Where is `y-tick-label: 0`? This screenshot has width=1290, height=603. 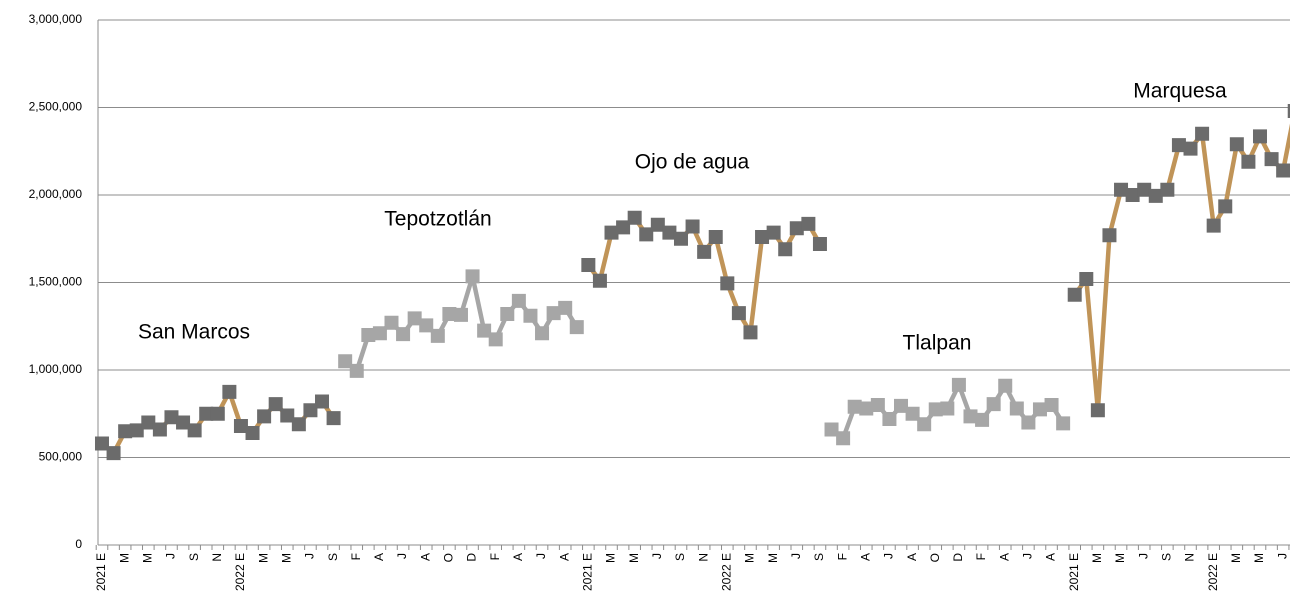 y-tick-label: 0 is located at coordinates (78, 544).